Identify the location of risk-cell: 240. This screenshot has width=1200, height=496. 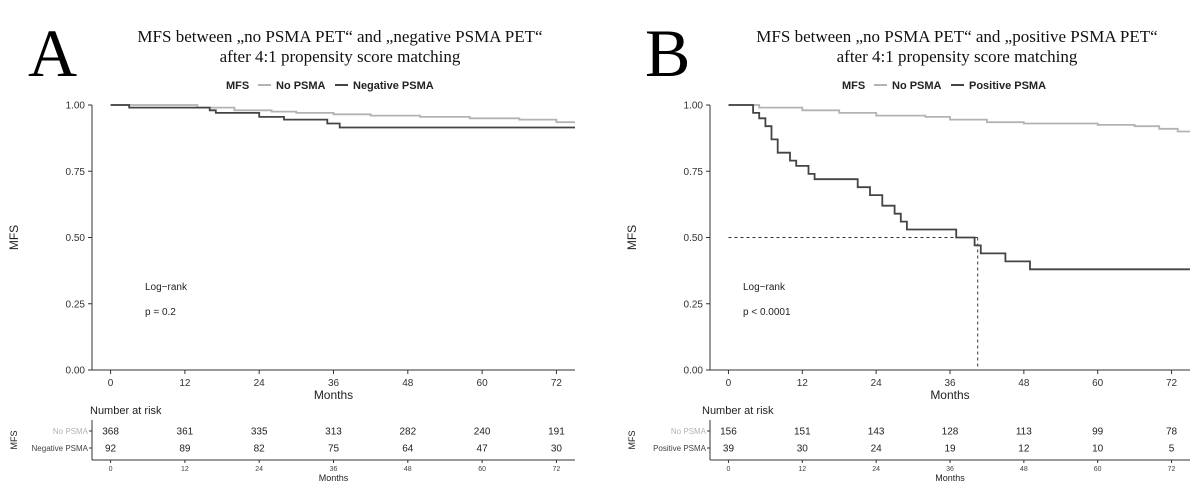
(482, 432).